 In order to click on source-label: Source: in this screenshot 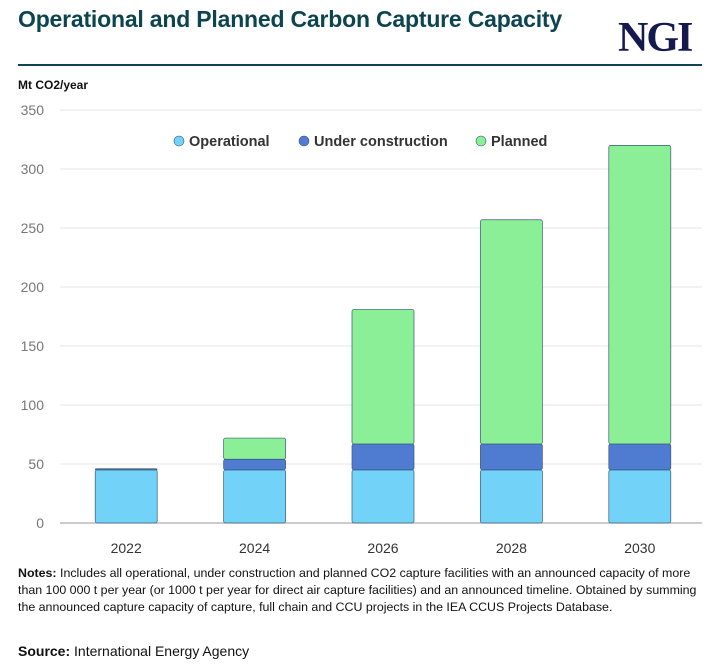, I will do `click(44, 651)`.